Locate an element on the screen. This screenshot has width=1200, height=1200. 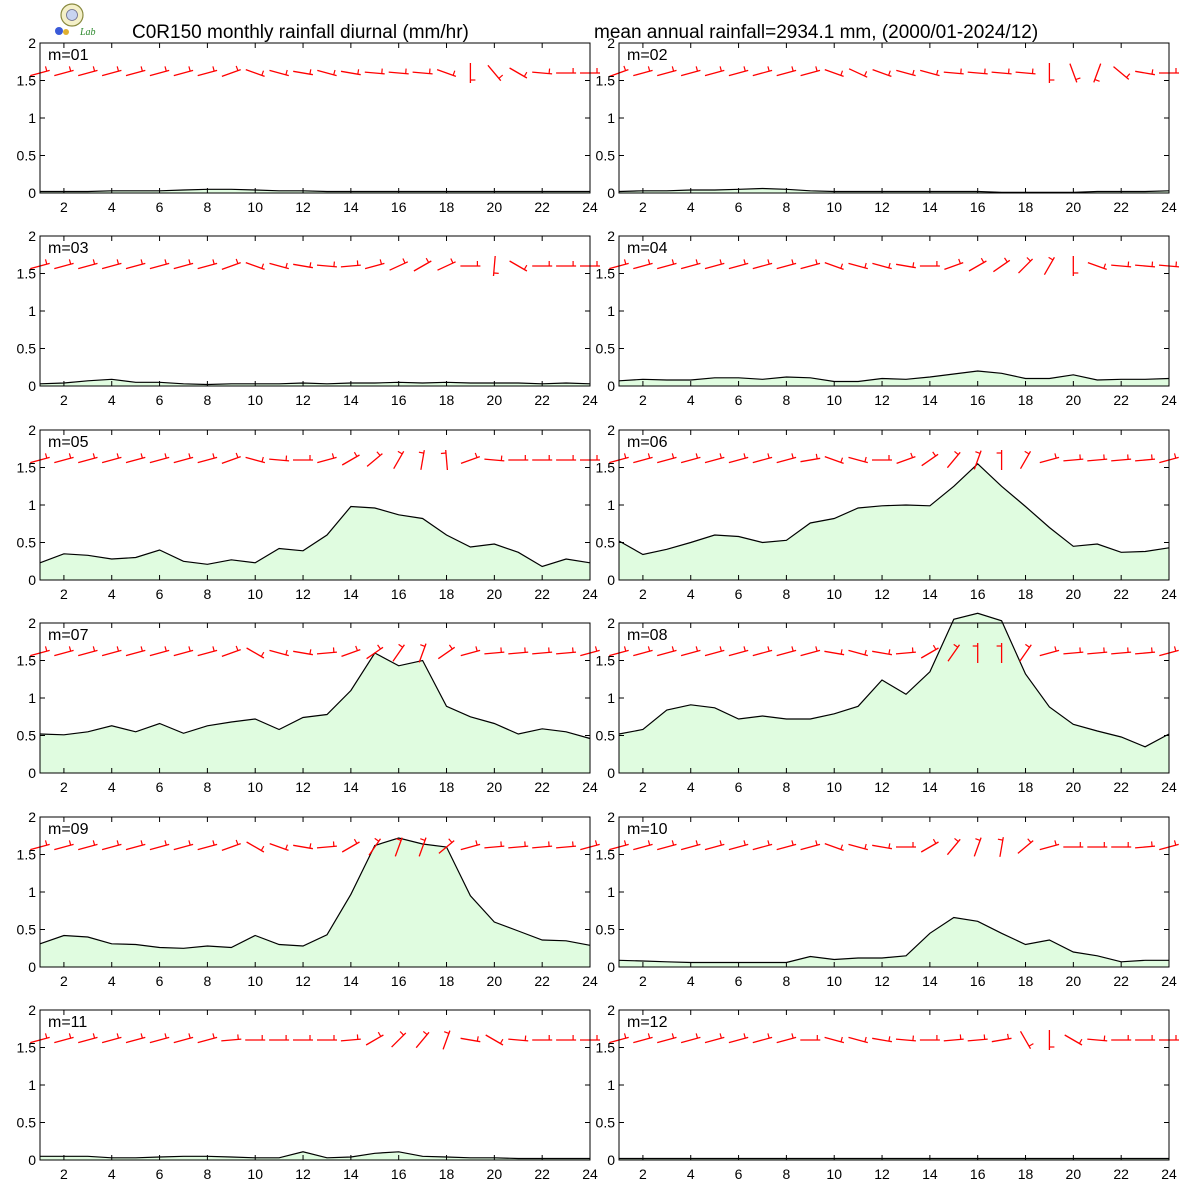
panel-label: m=05 is located at coordinates (68, 442).